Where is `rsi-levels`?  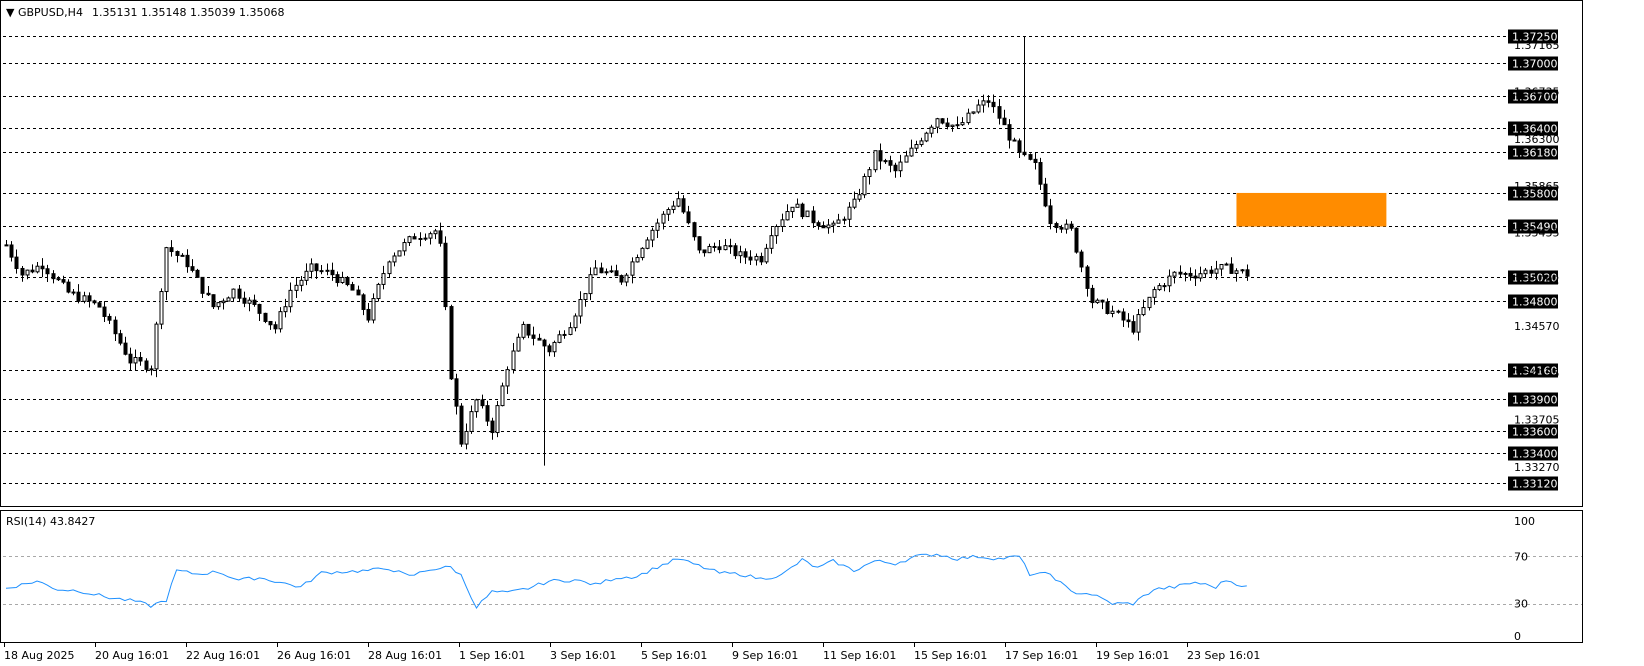
rsi-levels is located at coordinates (792, 580).